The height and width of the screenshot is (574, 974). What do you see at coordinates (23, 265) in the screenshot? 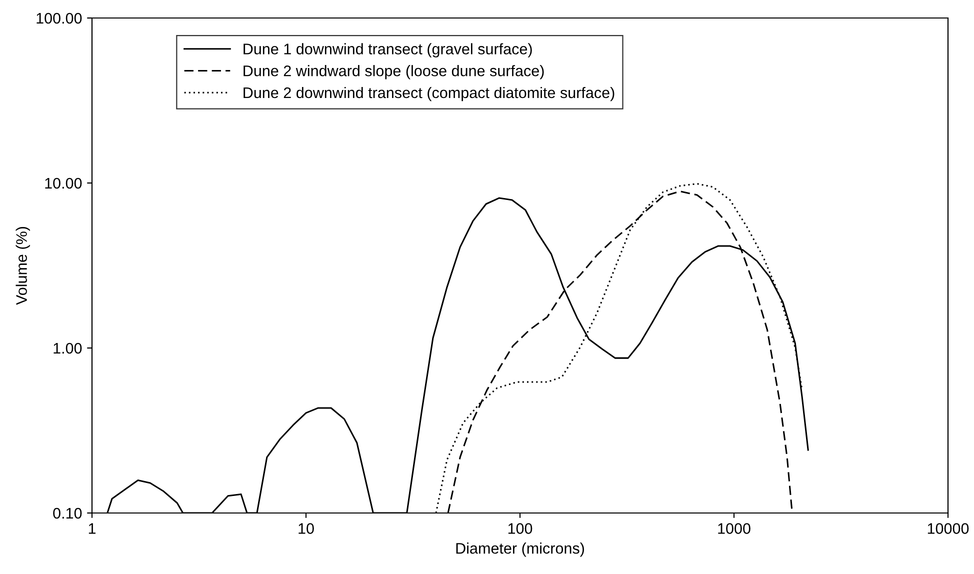
I see `y-axis-title: Volume (%)` at bounding box center [23, 265].